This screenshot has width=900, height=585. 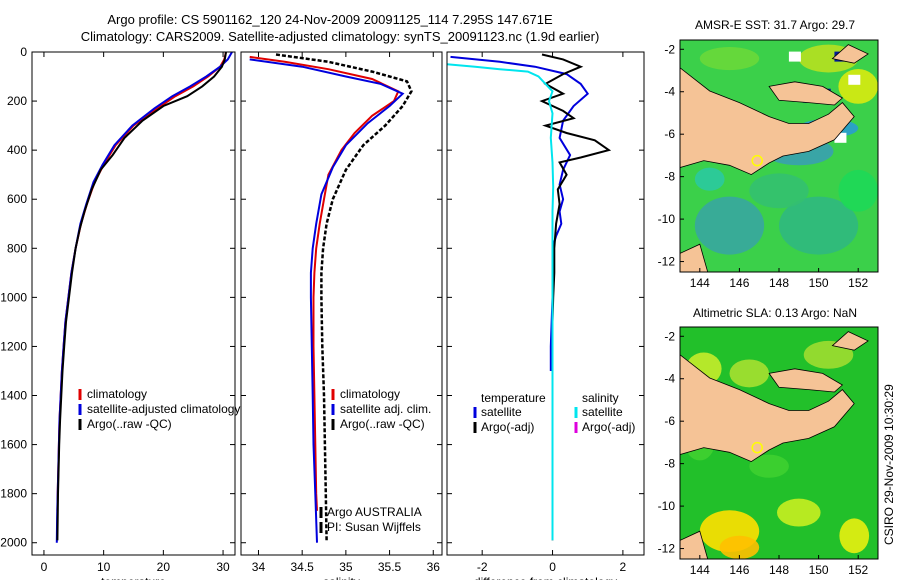 I want to click on map-sla: 144 146 148 150 152 -2 -4 -6 -8 -10 -12, so click(x=768, y=451).